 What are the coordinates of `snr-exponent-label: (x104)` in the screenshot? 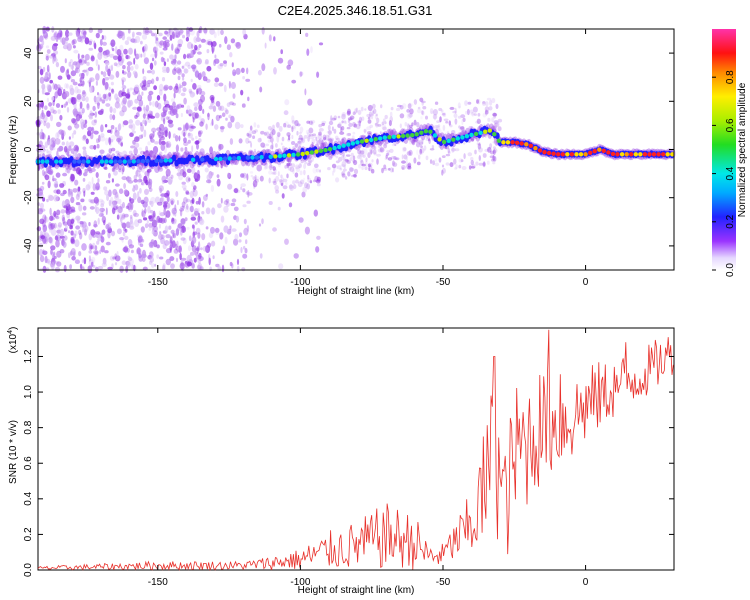 It's located at (13, 340).